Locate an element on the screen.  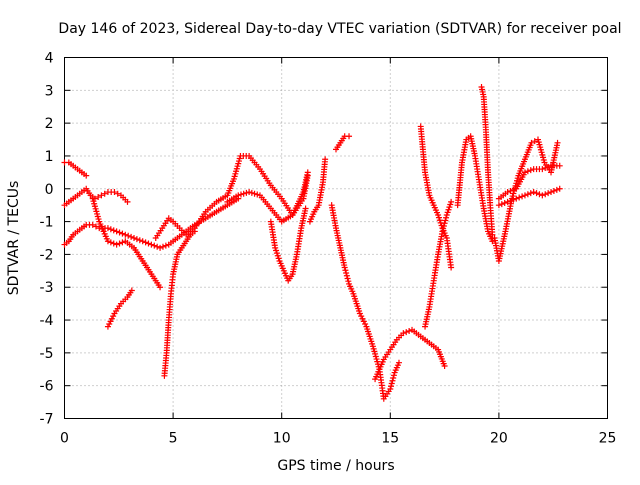
y-tick-label: -4 is located at coordinates (47, 321).